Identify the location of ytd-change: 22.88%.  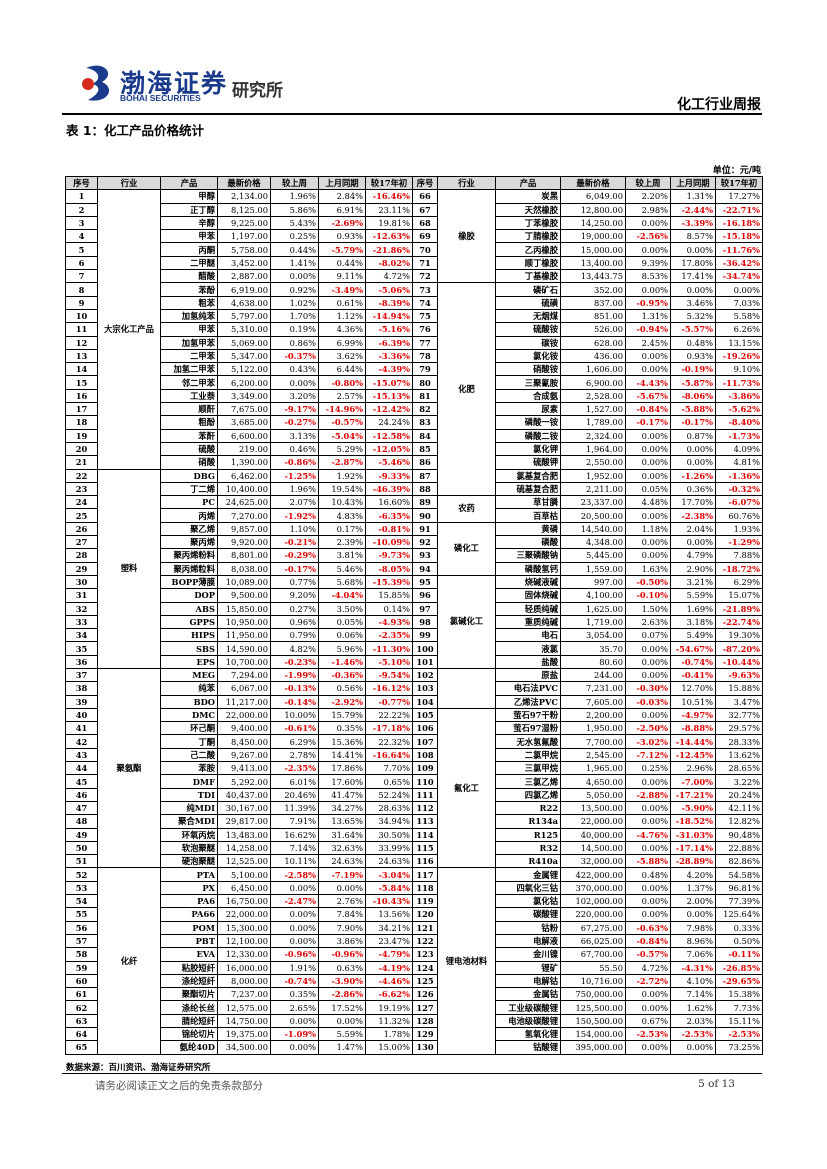
(739, 848).